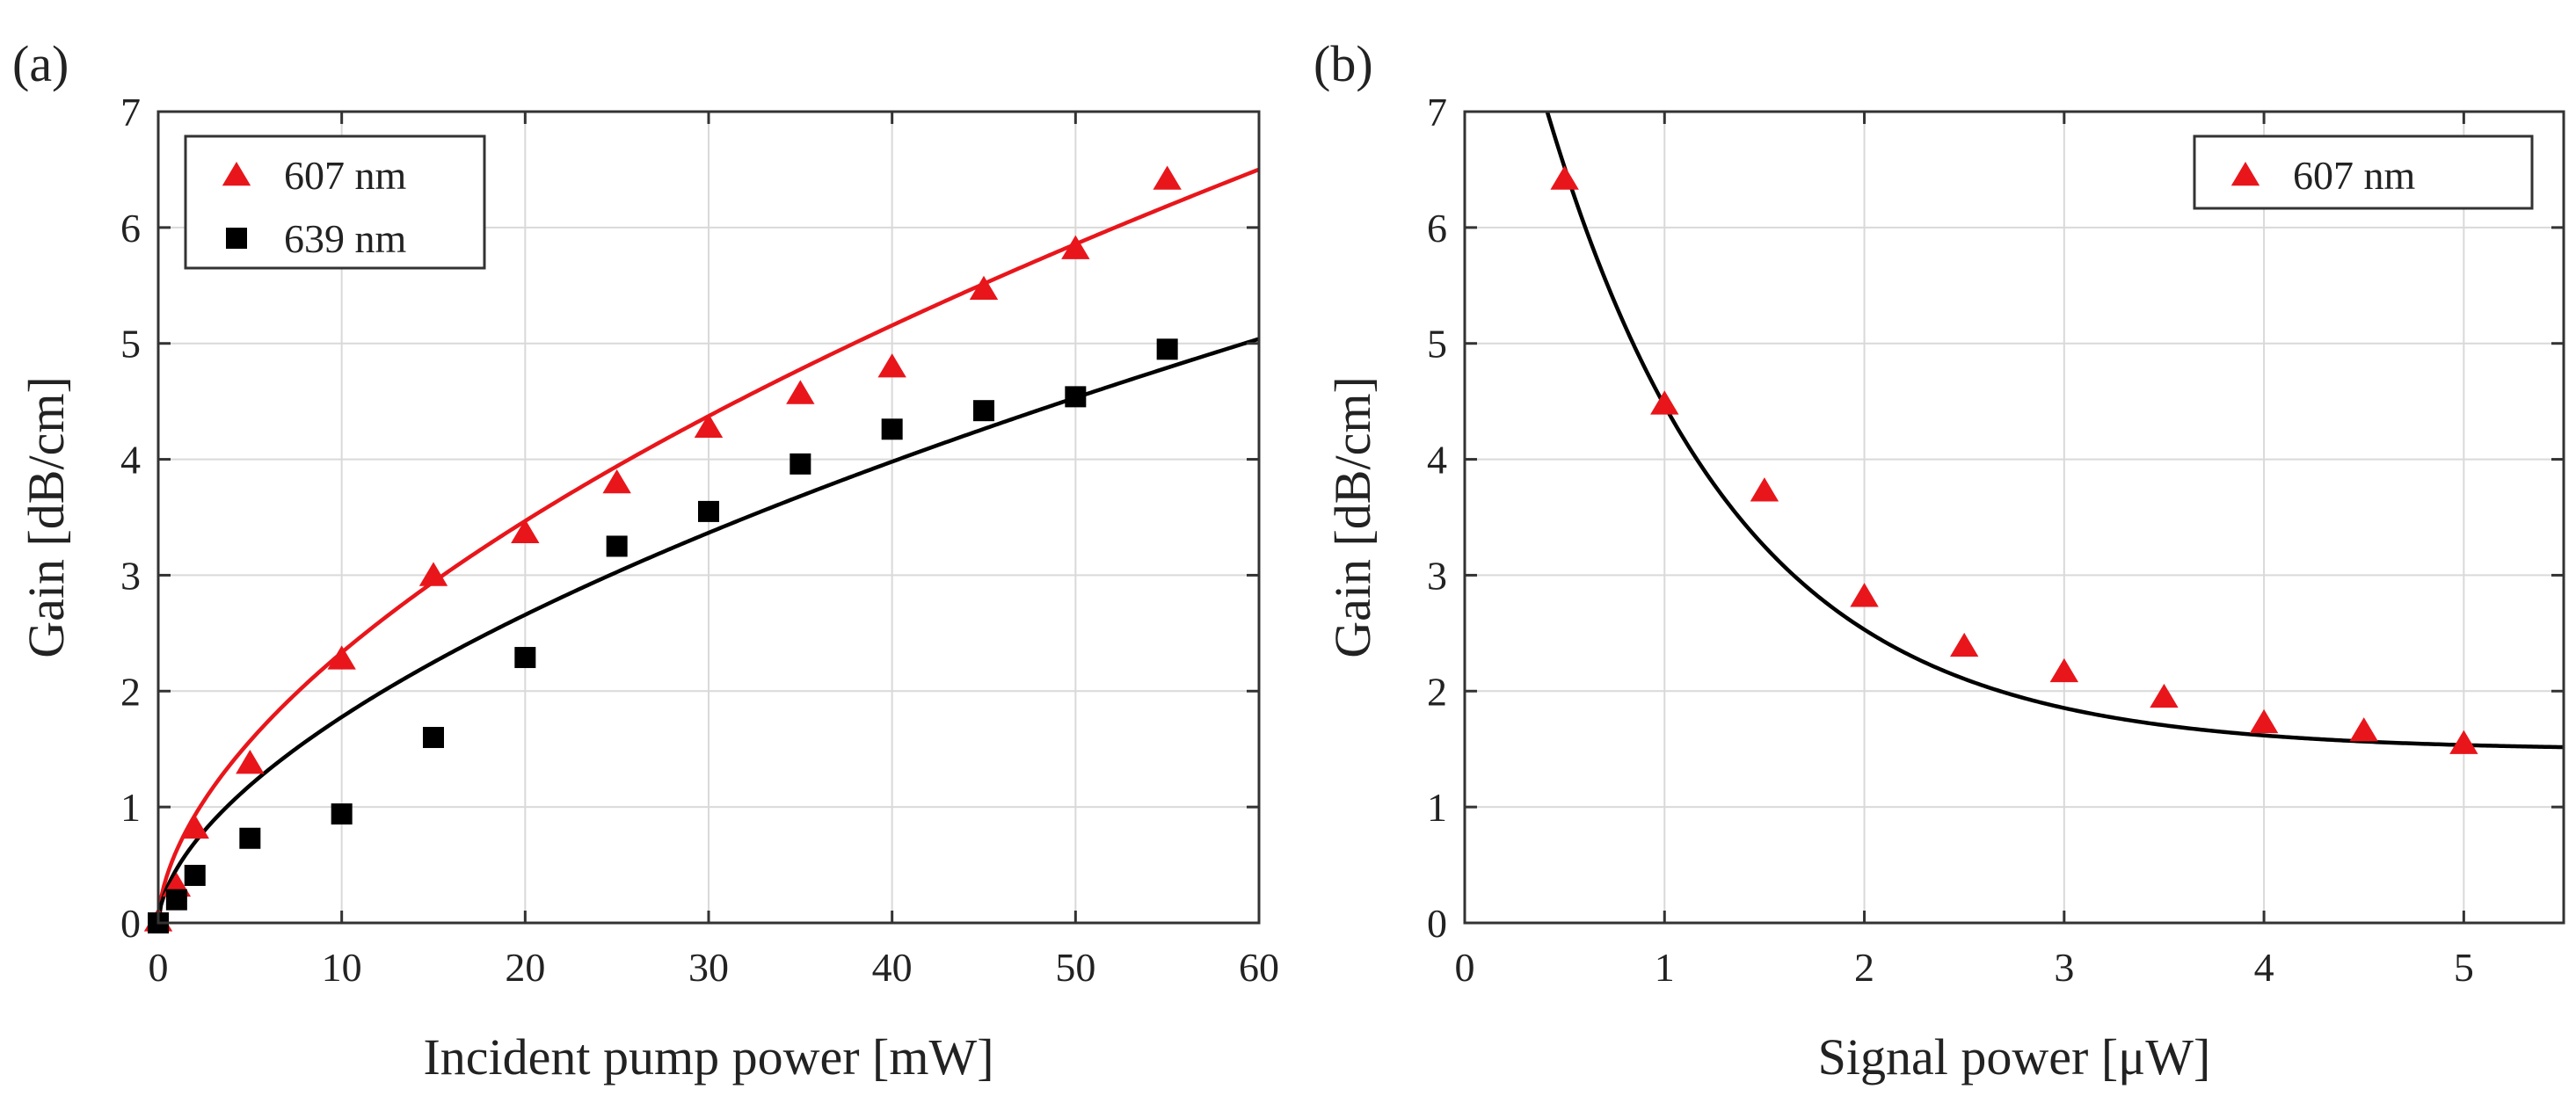  I want to click on x-tick-label: 2, so click(1864, 967).